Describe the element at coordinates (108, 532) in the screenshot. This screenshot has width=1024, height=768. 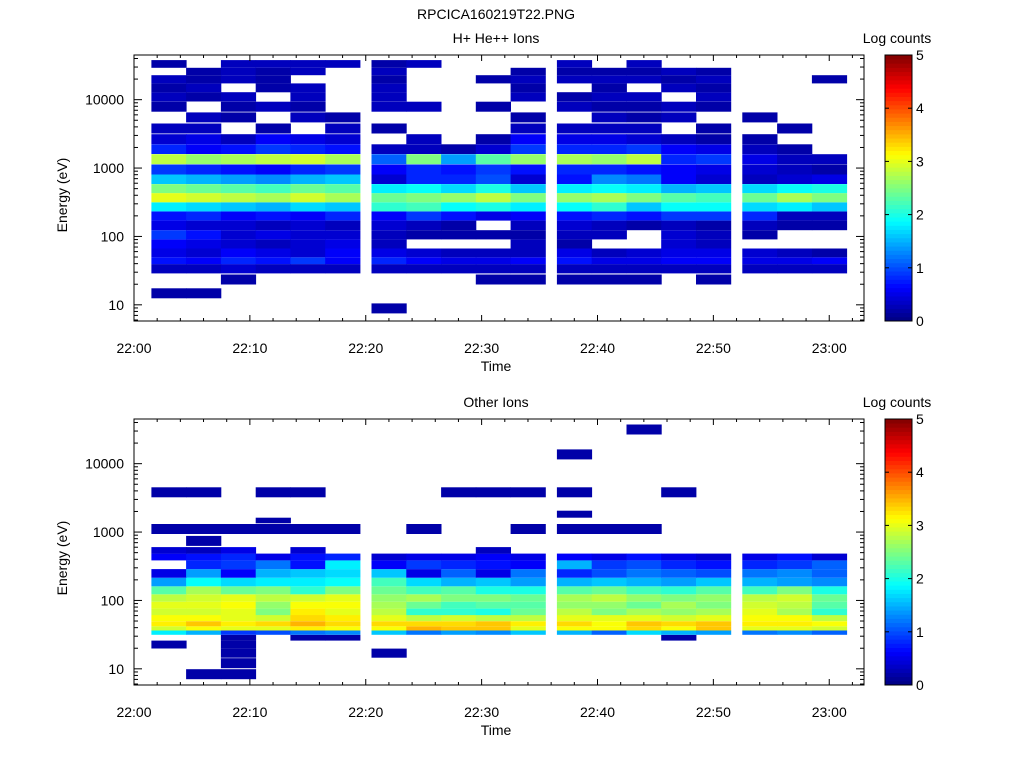
I see `y-tick-label: 1000` at that location.